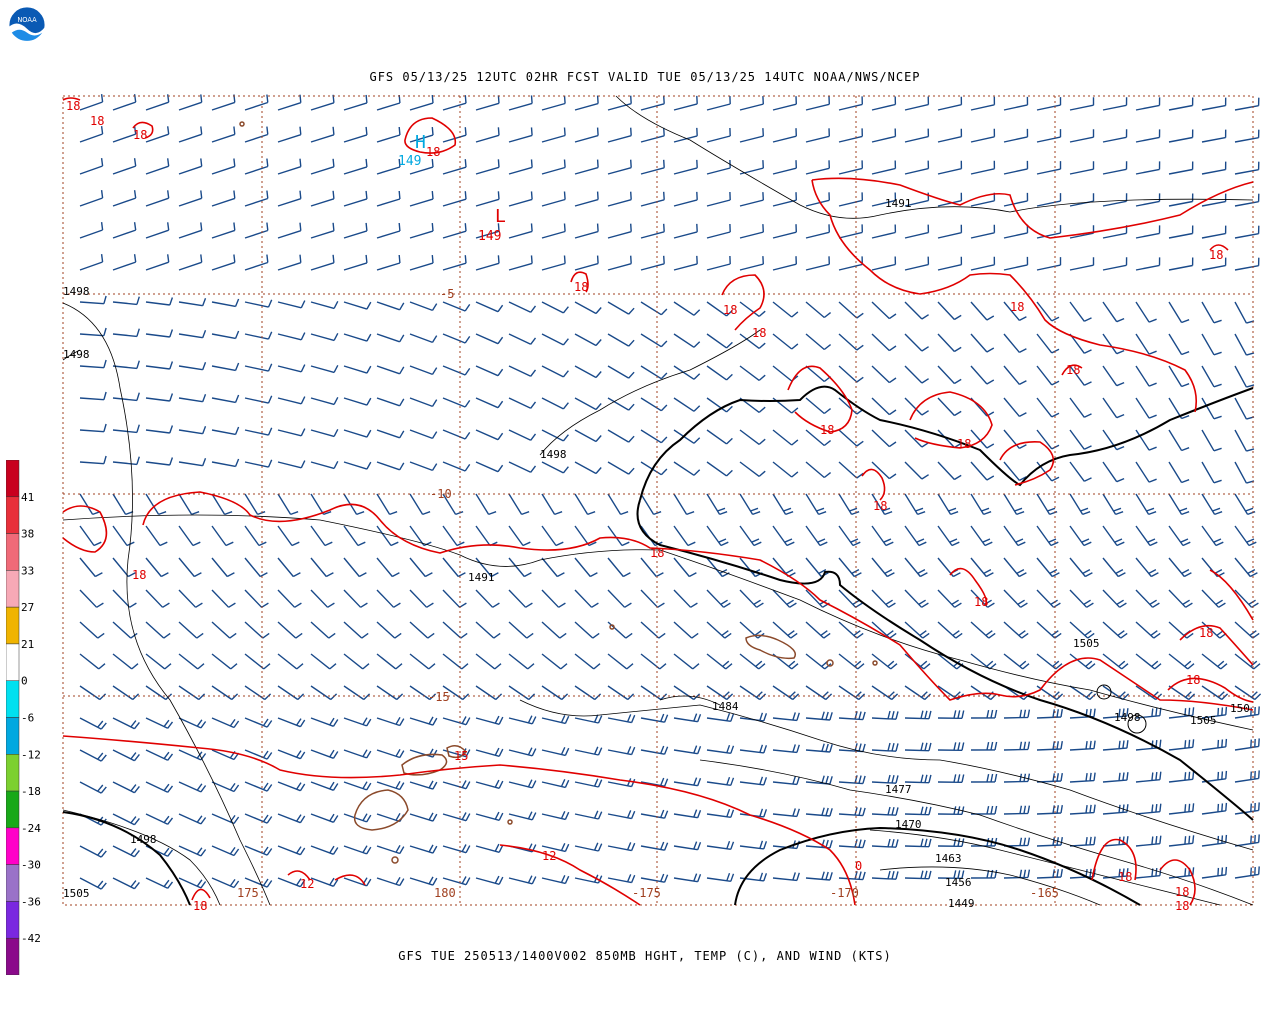 The width and height of the screenshot is (1280, 1024). What do you see at coordinates (31, 901) in the screenshot?
I see `colorbar-label: -36` at bounding box center [31, 901].